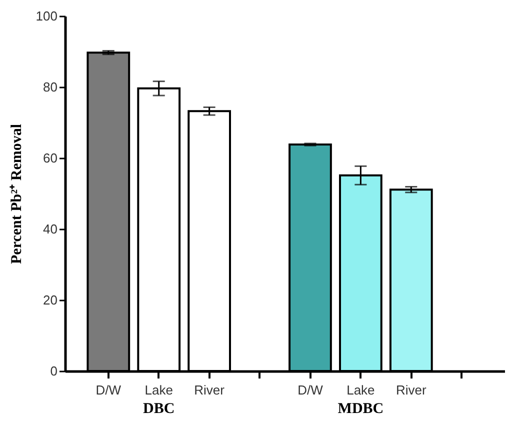 This screenshot has height=447, width=527. I want to click on text: DBC, so click(159, 409).